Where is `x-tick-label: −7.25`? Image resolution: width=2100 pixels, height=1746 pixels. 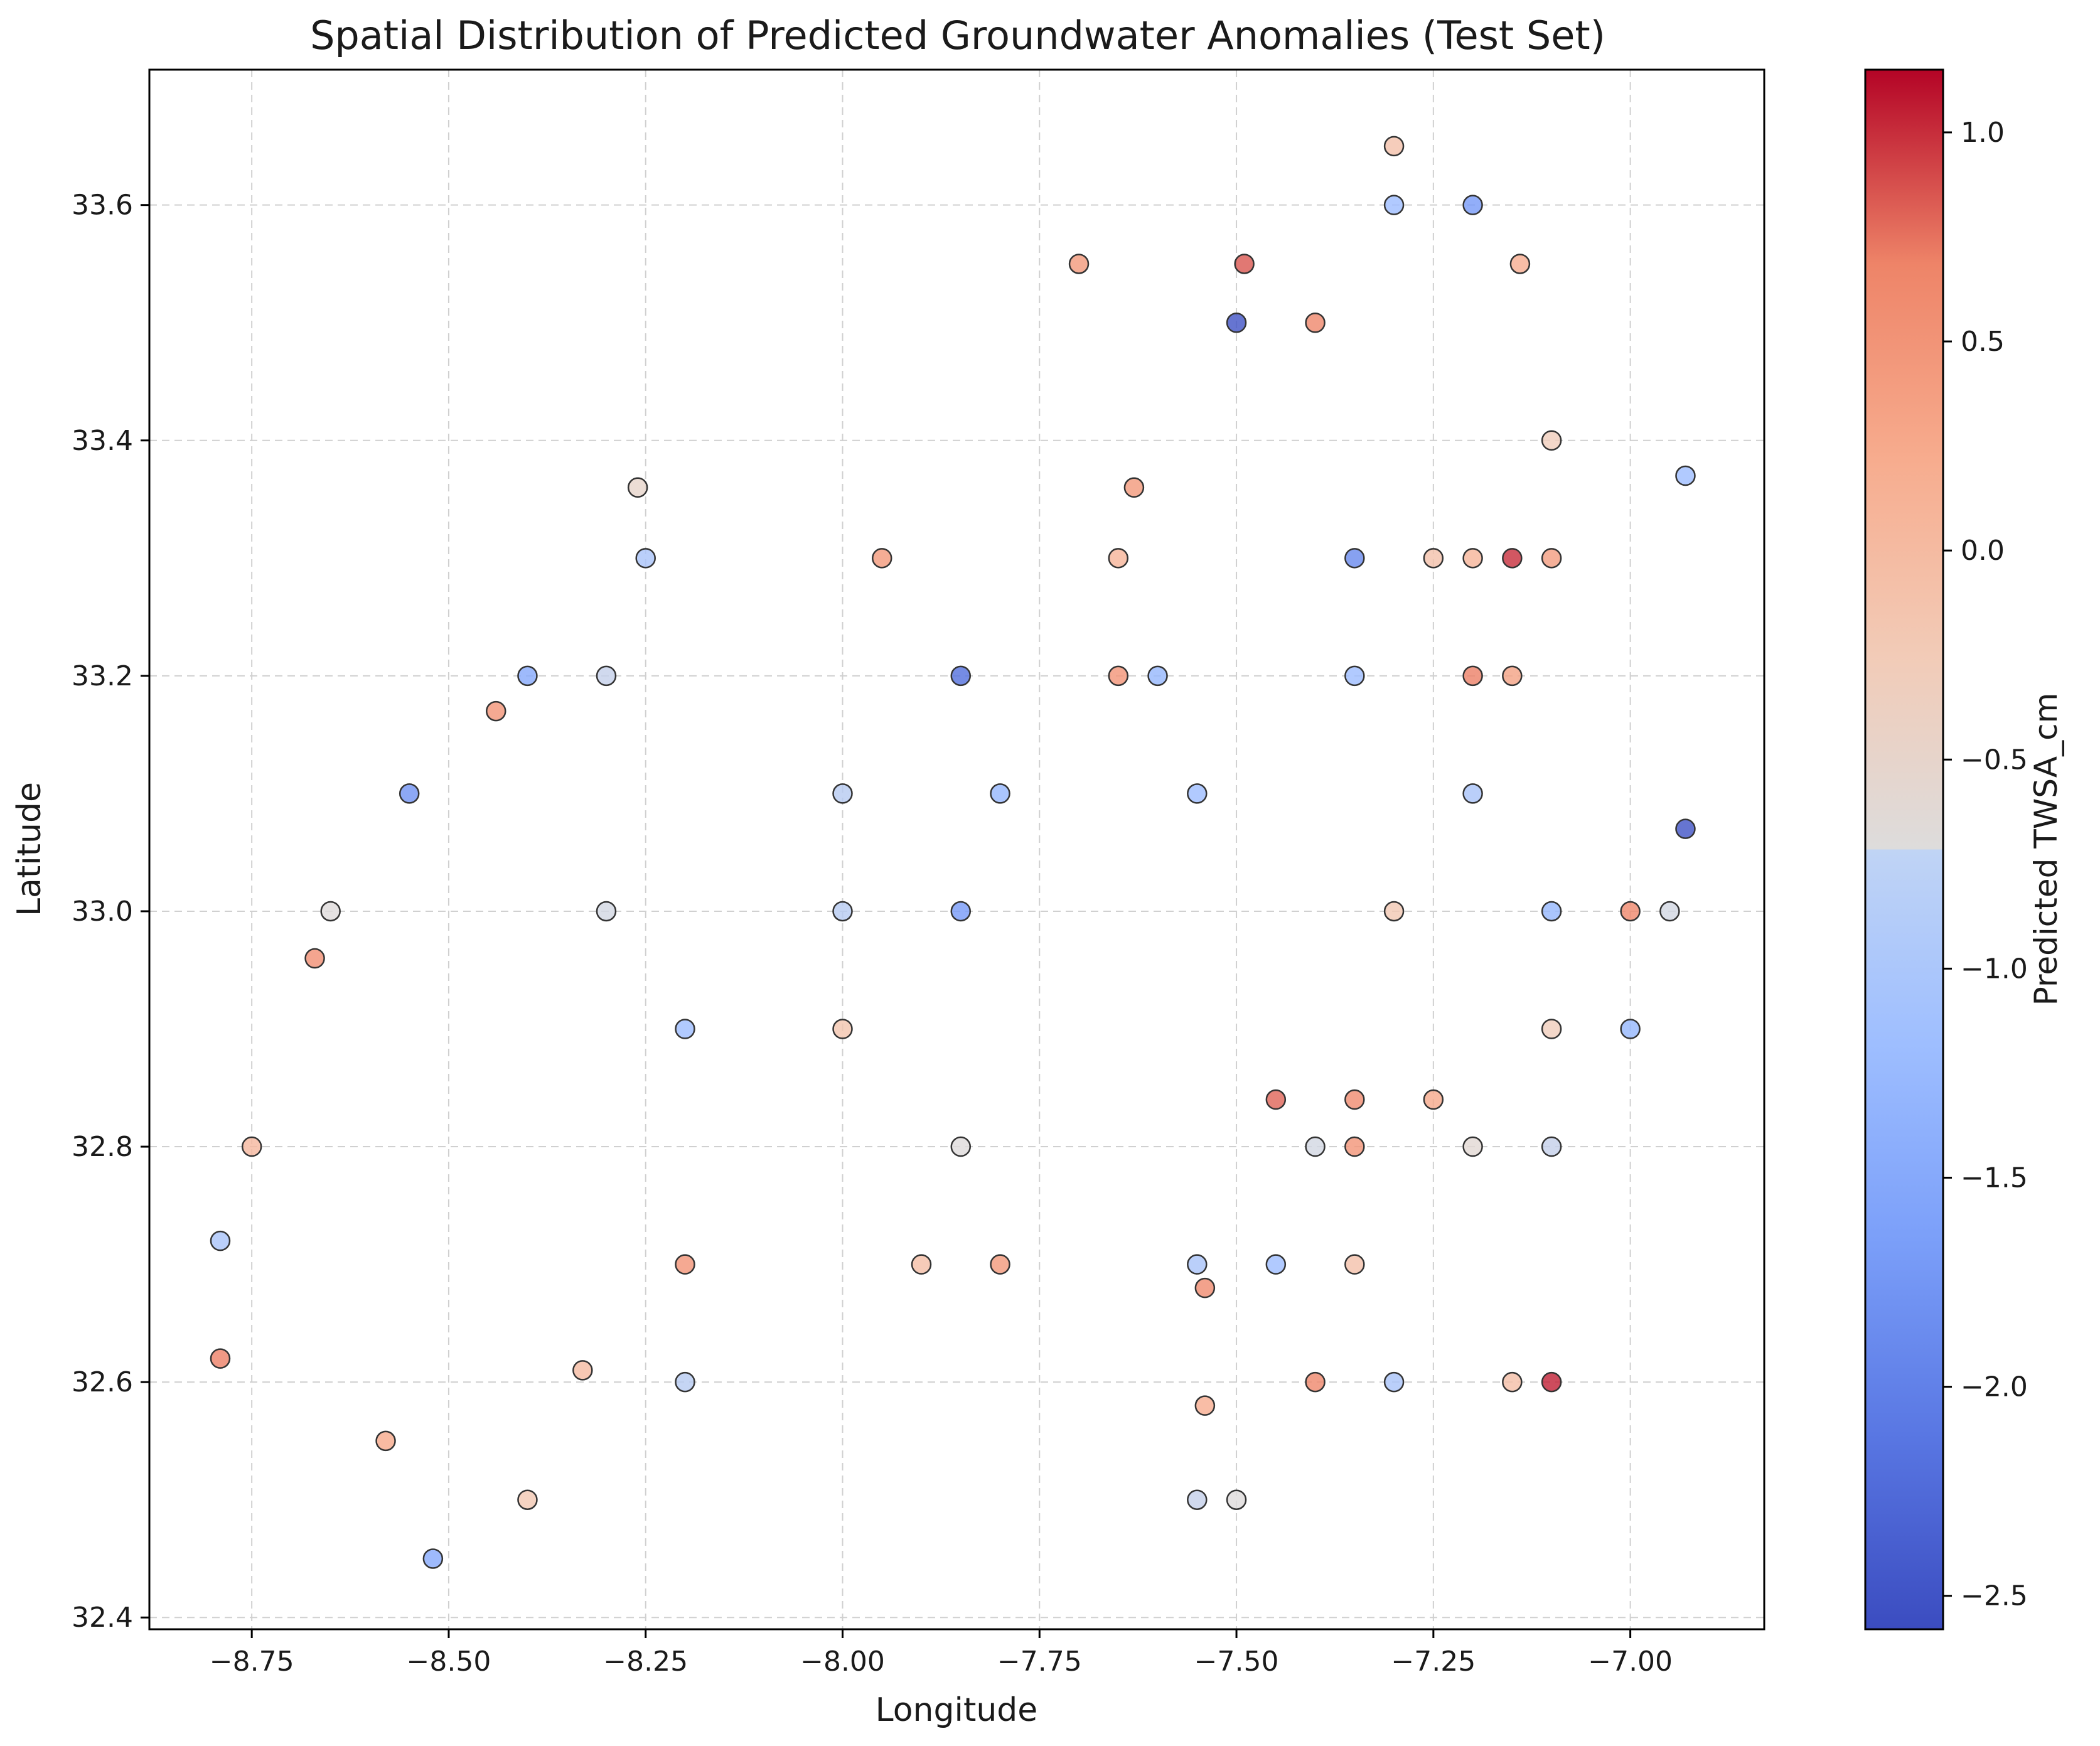 x-tick-label: −7.25 is located at coordinates (1433, 1662).